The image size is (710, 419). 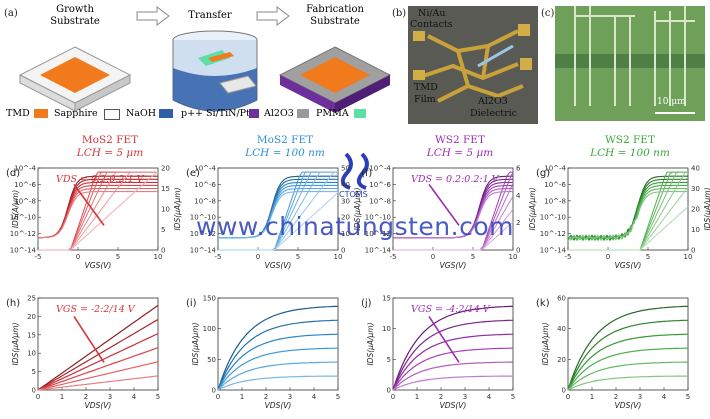 I want to click on legend-si-label: p++ Si/TiN/Pt, so click(x=215, y=113).